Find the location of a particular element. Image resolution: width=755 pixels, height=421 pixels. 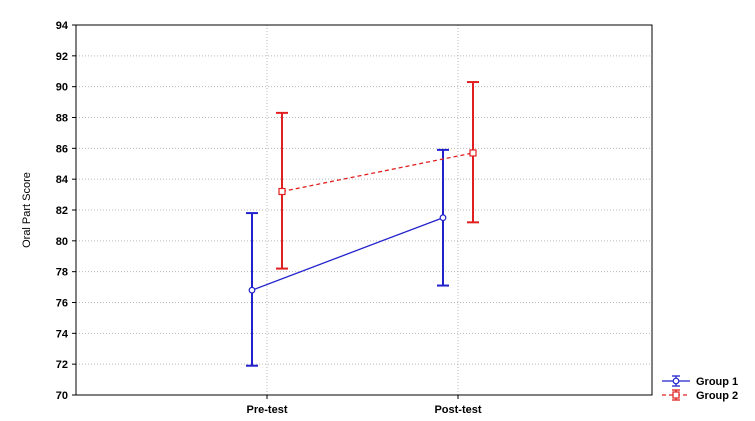

y-axis-ticks: 70 72 74 76 78 80 82 84 86 88 90 92 94 is located at coordinates (66, 211).